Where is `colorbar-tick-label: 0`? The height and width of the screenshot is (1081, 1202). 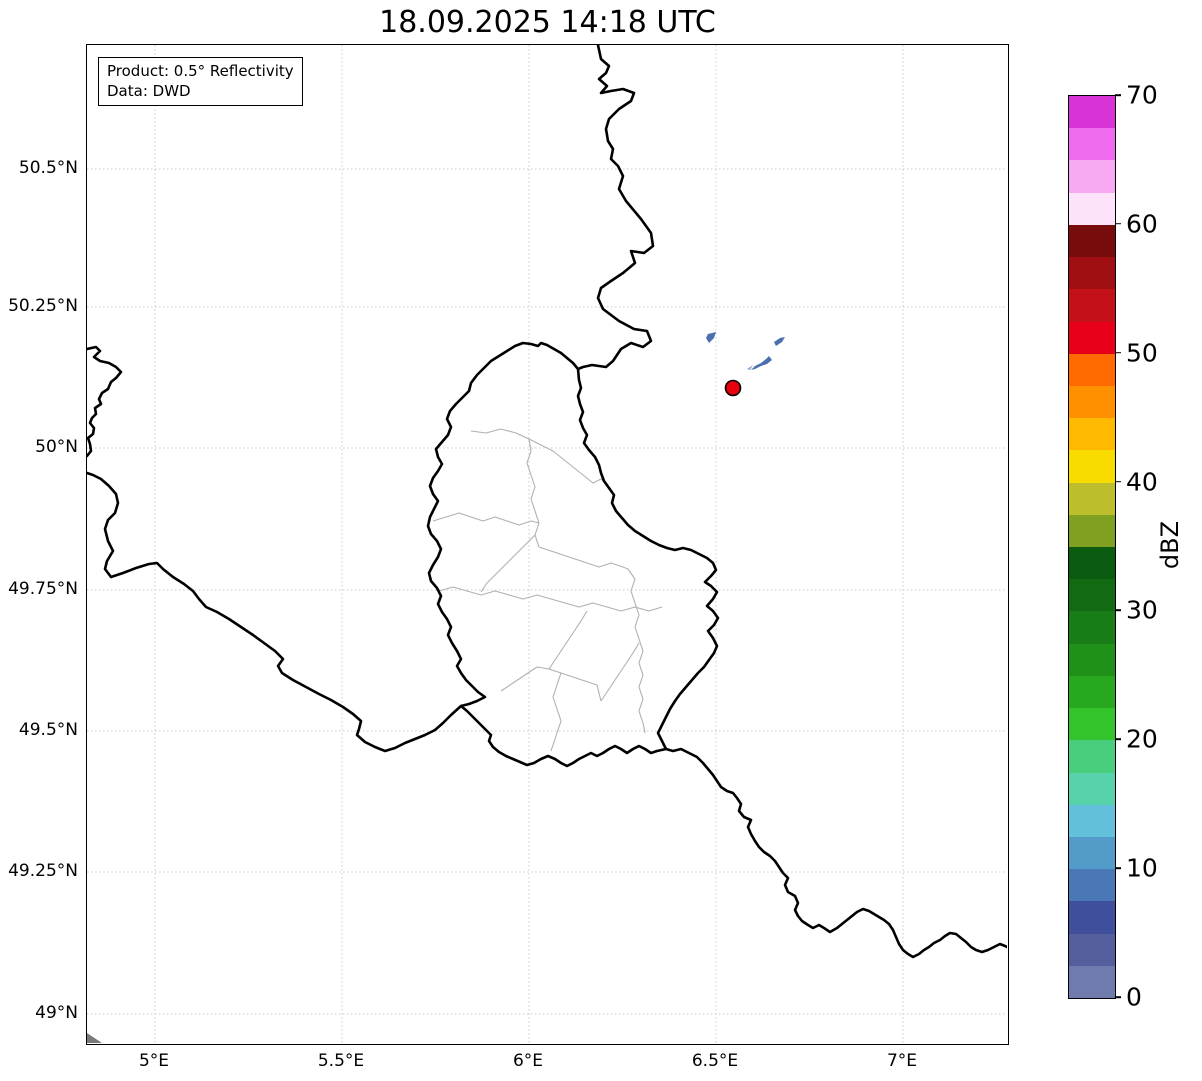 colorbar-tick-label: 0 is located at coordinates (1134, 997).